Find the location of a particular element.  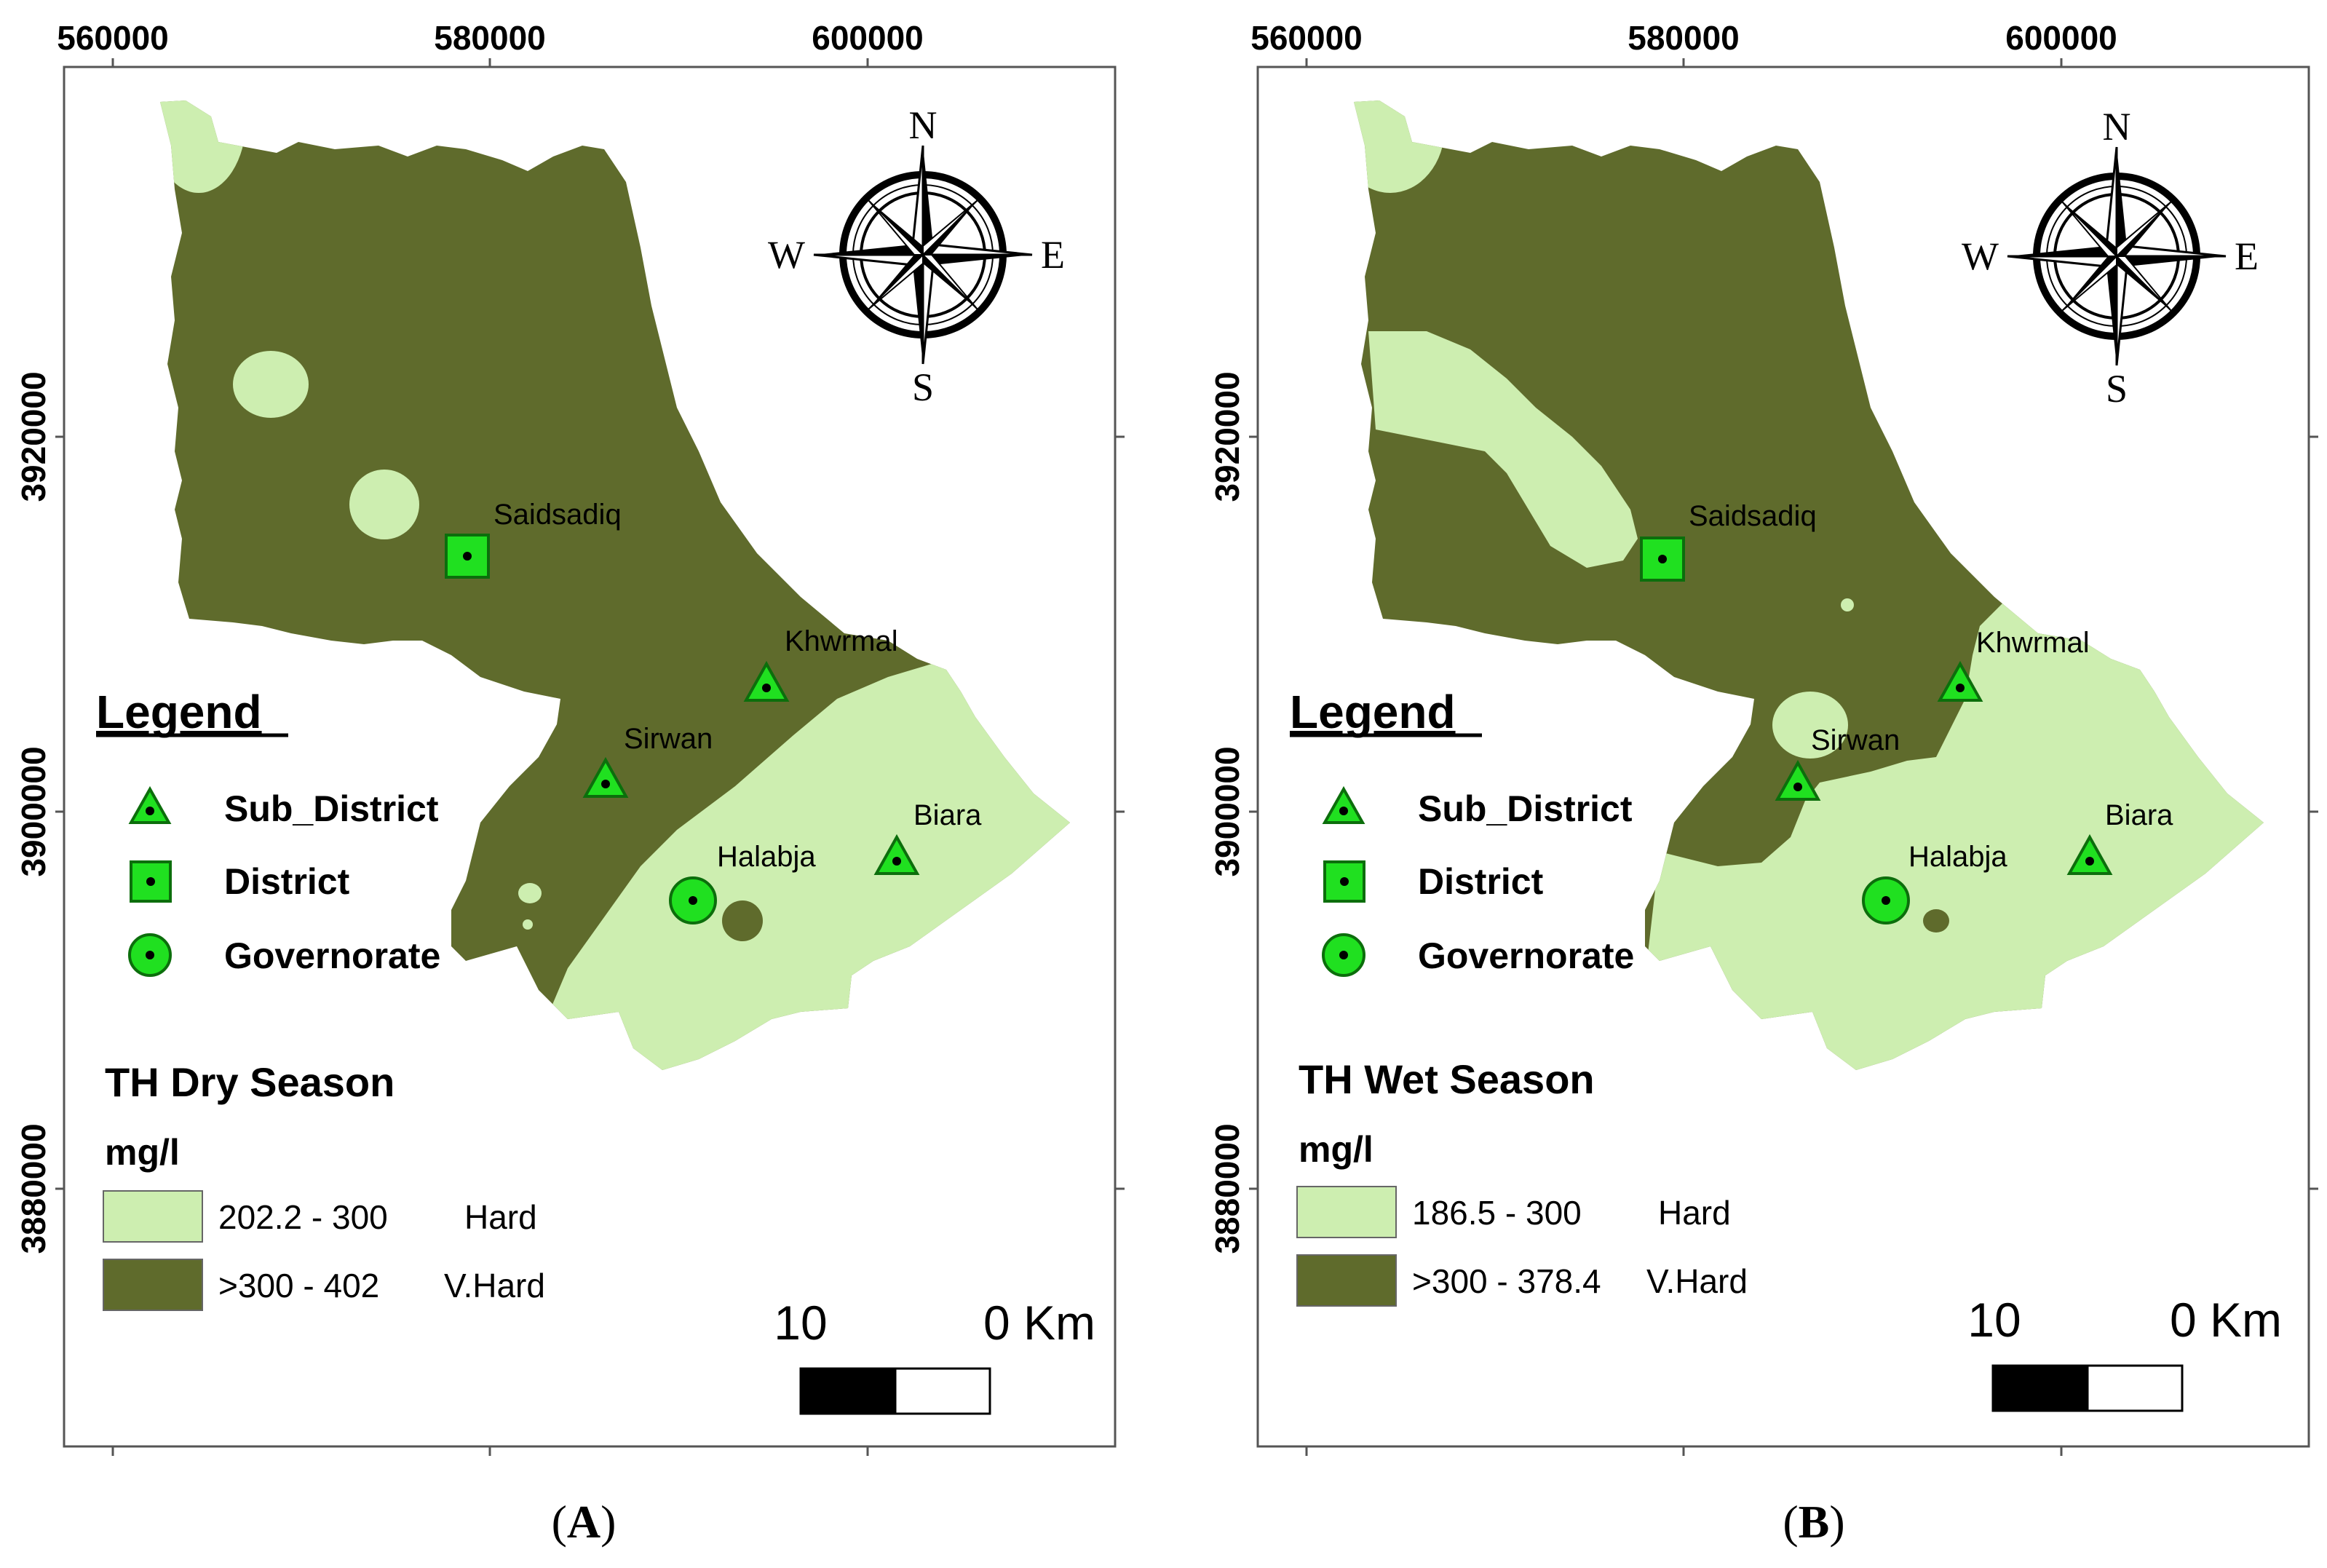

class-range: 186.5 - 300 is located at coordinates (1497, 1213).